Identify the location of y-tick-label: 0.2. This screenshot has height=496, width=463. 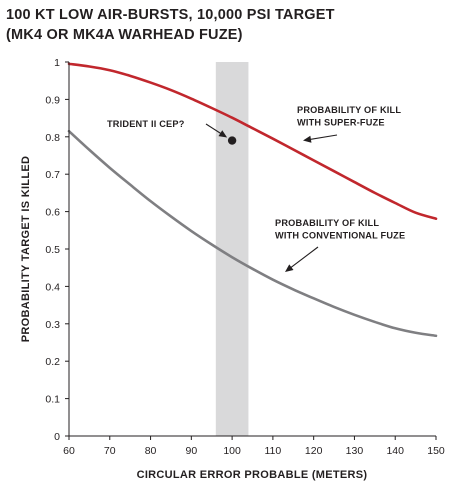
(52, 362).